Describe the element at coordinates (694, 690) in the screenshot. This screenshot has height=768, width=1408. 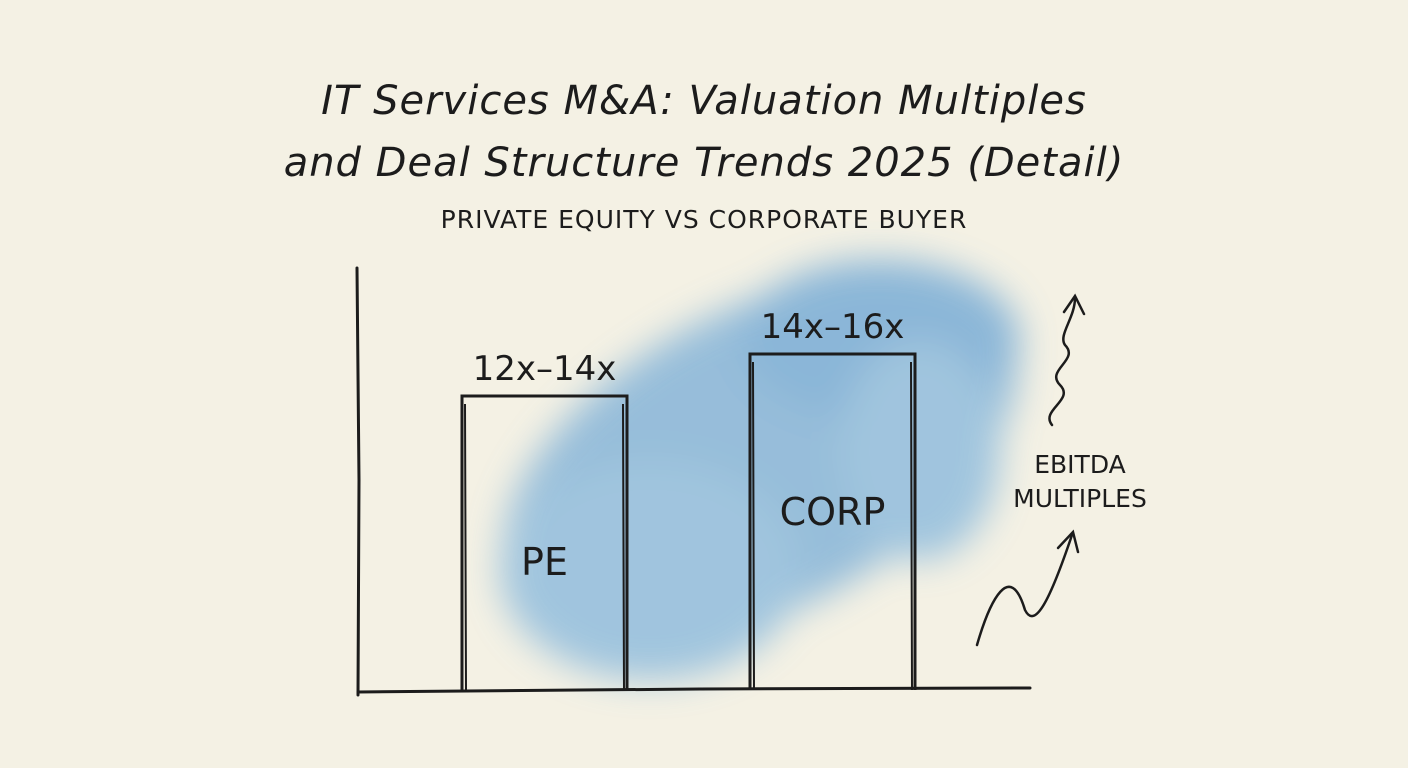
I see `x-axis` at that location.